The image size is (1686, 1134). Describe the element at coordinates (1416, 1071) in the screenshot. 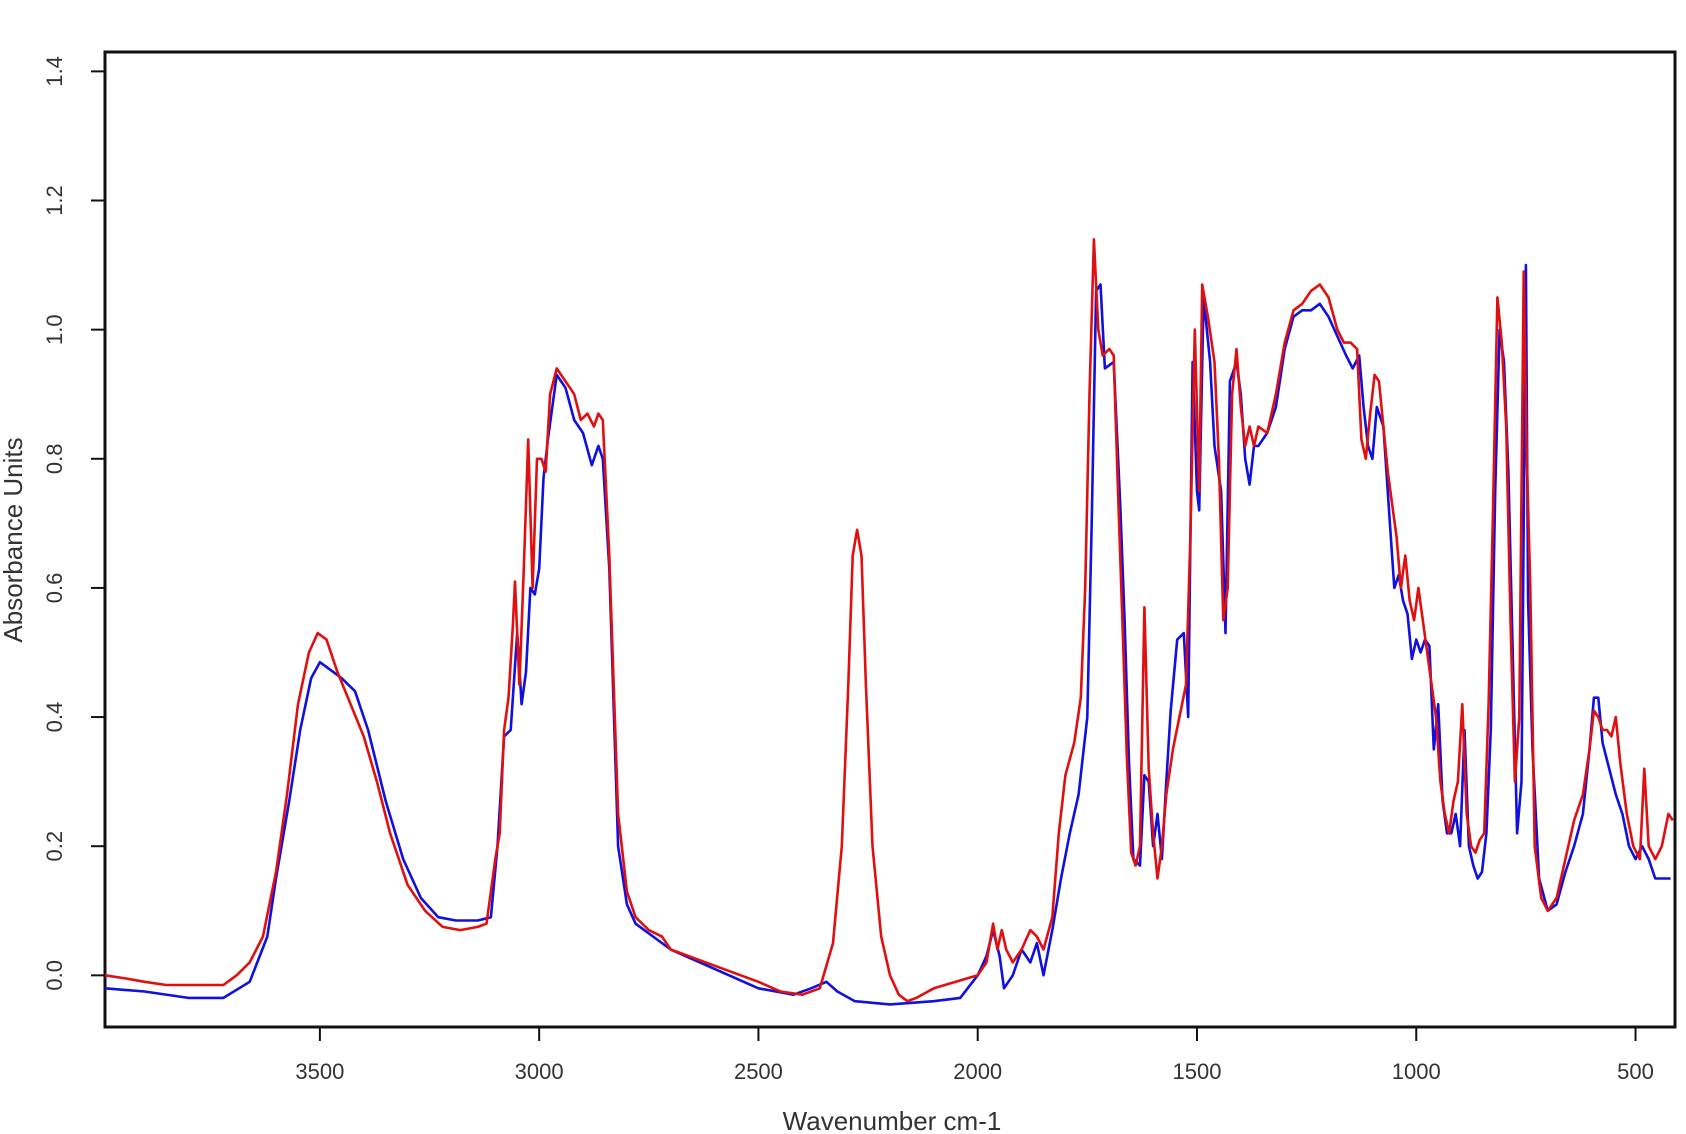

I see `x-tick-label: 1000` at that location.